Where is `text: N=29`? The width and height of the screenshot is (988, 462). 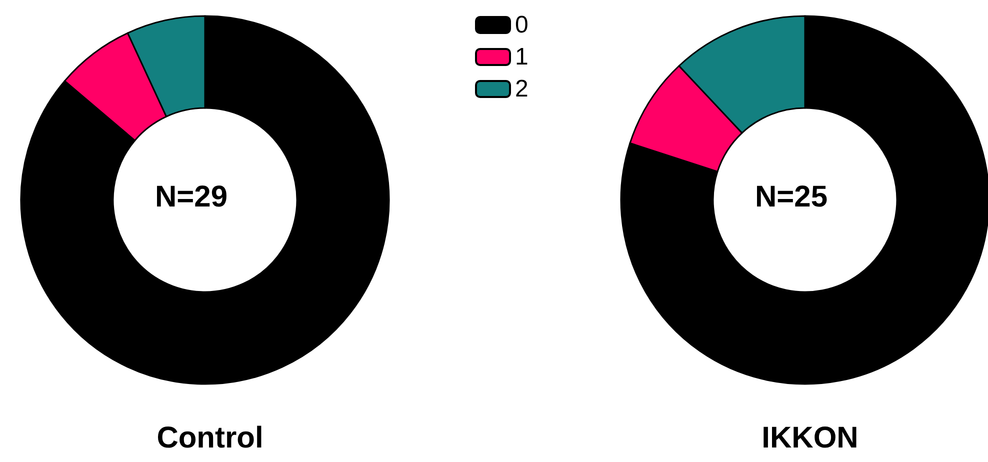
text: N=29 is located at coordinates (191, 197).